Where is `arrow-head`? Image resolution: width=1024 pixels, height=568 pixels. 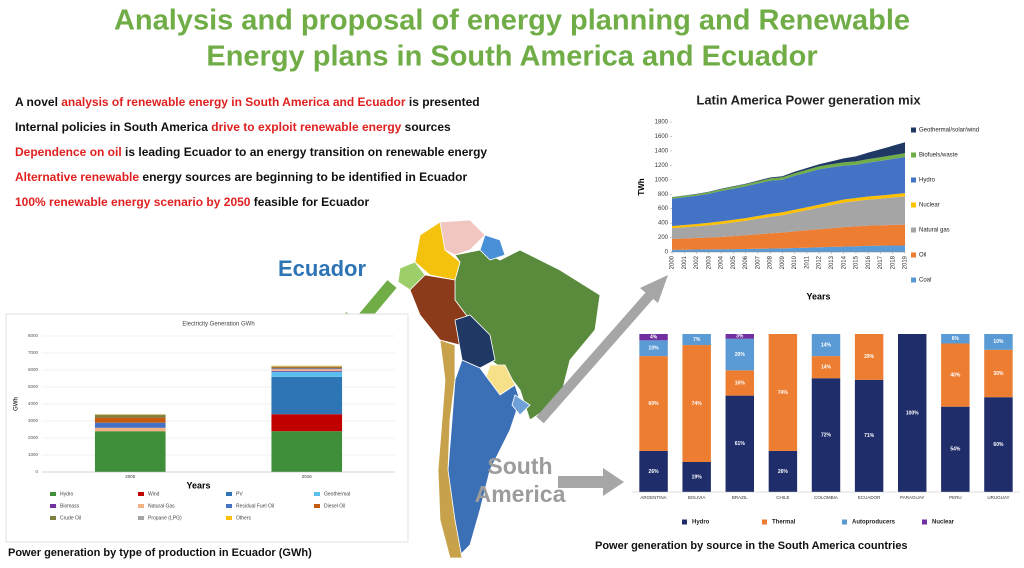
arrow-head is located at coordinates (613, 482).